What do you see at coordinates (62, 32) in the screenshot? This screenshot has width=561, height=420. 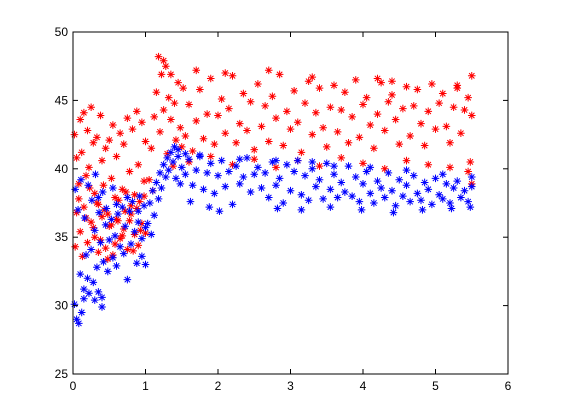 I see `y-tick-label: 50` at bounding box center [62, 32].